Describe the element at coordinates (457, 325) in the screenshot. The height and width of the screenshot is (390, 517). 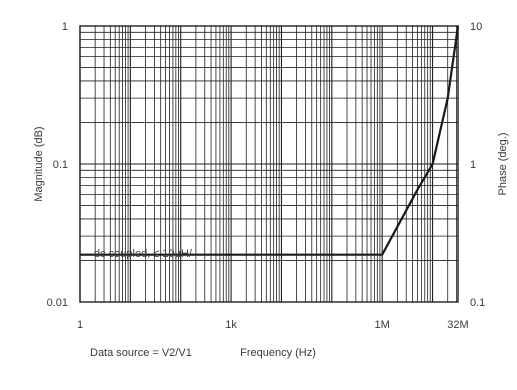
I see `x-tick-label: 32M` at that location.